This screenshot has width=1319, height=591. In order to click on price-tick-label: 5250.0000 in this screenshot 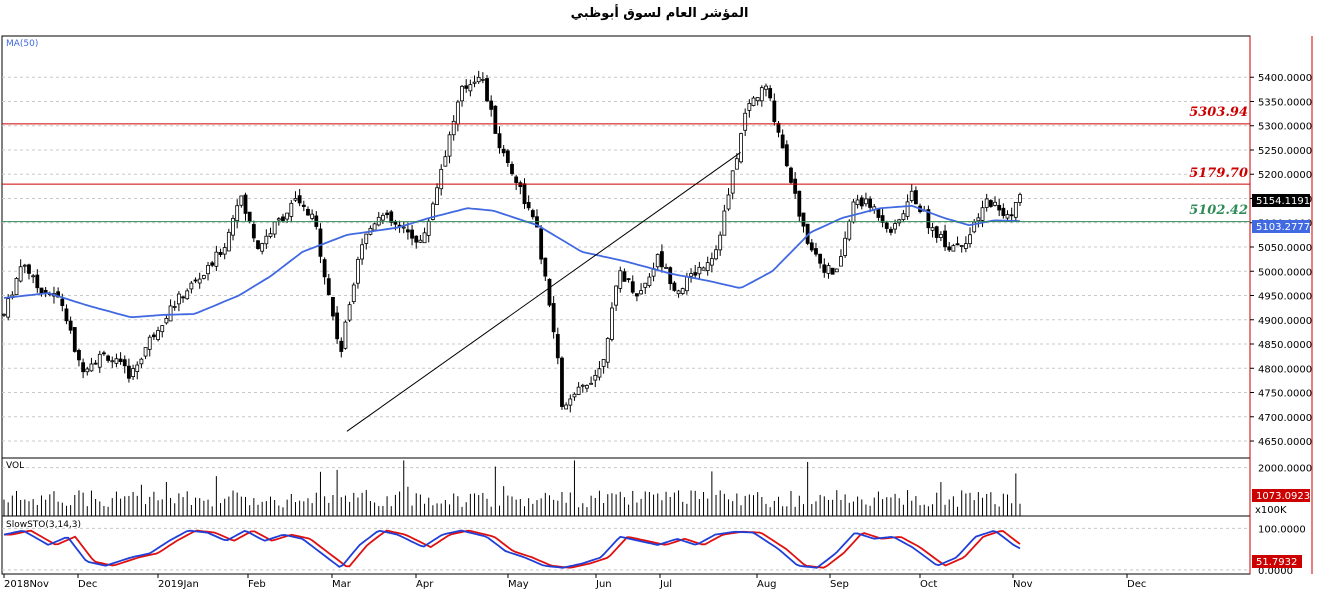, I will do `click(1285, 151)`.